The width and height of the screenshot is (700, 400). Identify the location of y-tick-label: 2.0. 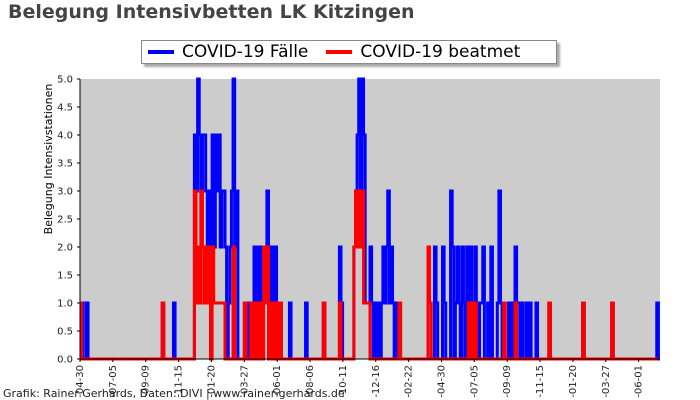
(65, 248).